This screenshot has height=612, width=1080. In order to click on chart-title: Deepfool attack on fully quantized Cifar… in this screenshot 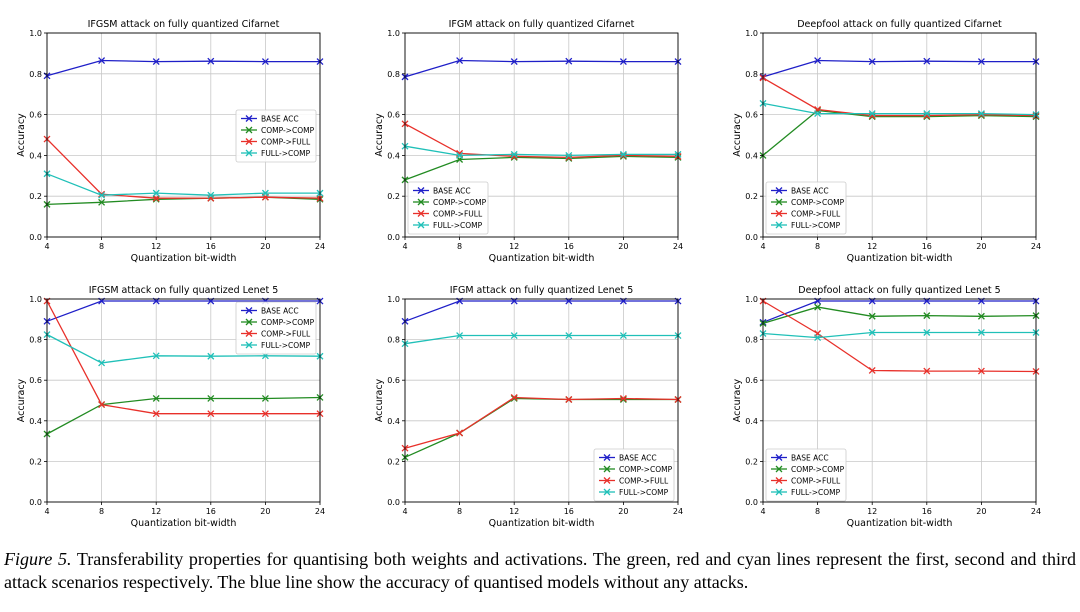, I will do `click(899, 24)`.